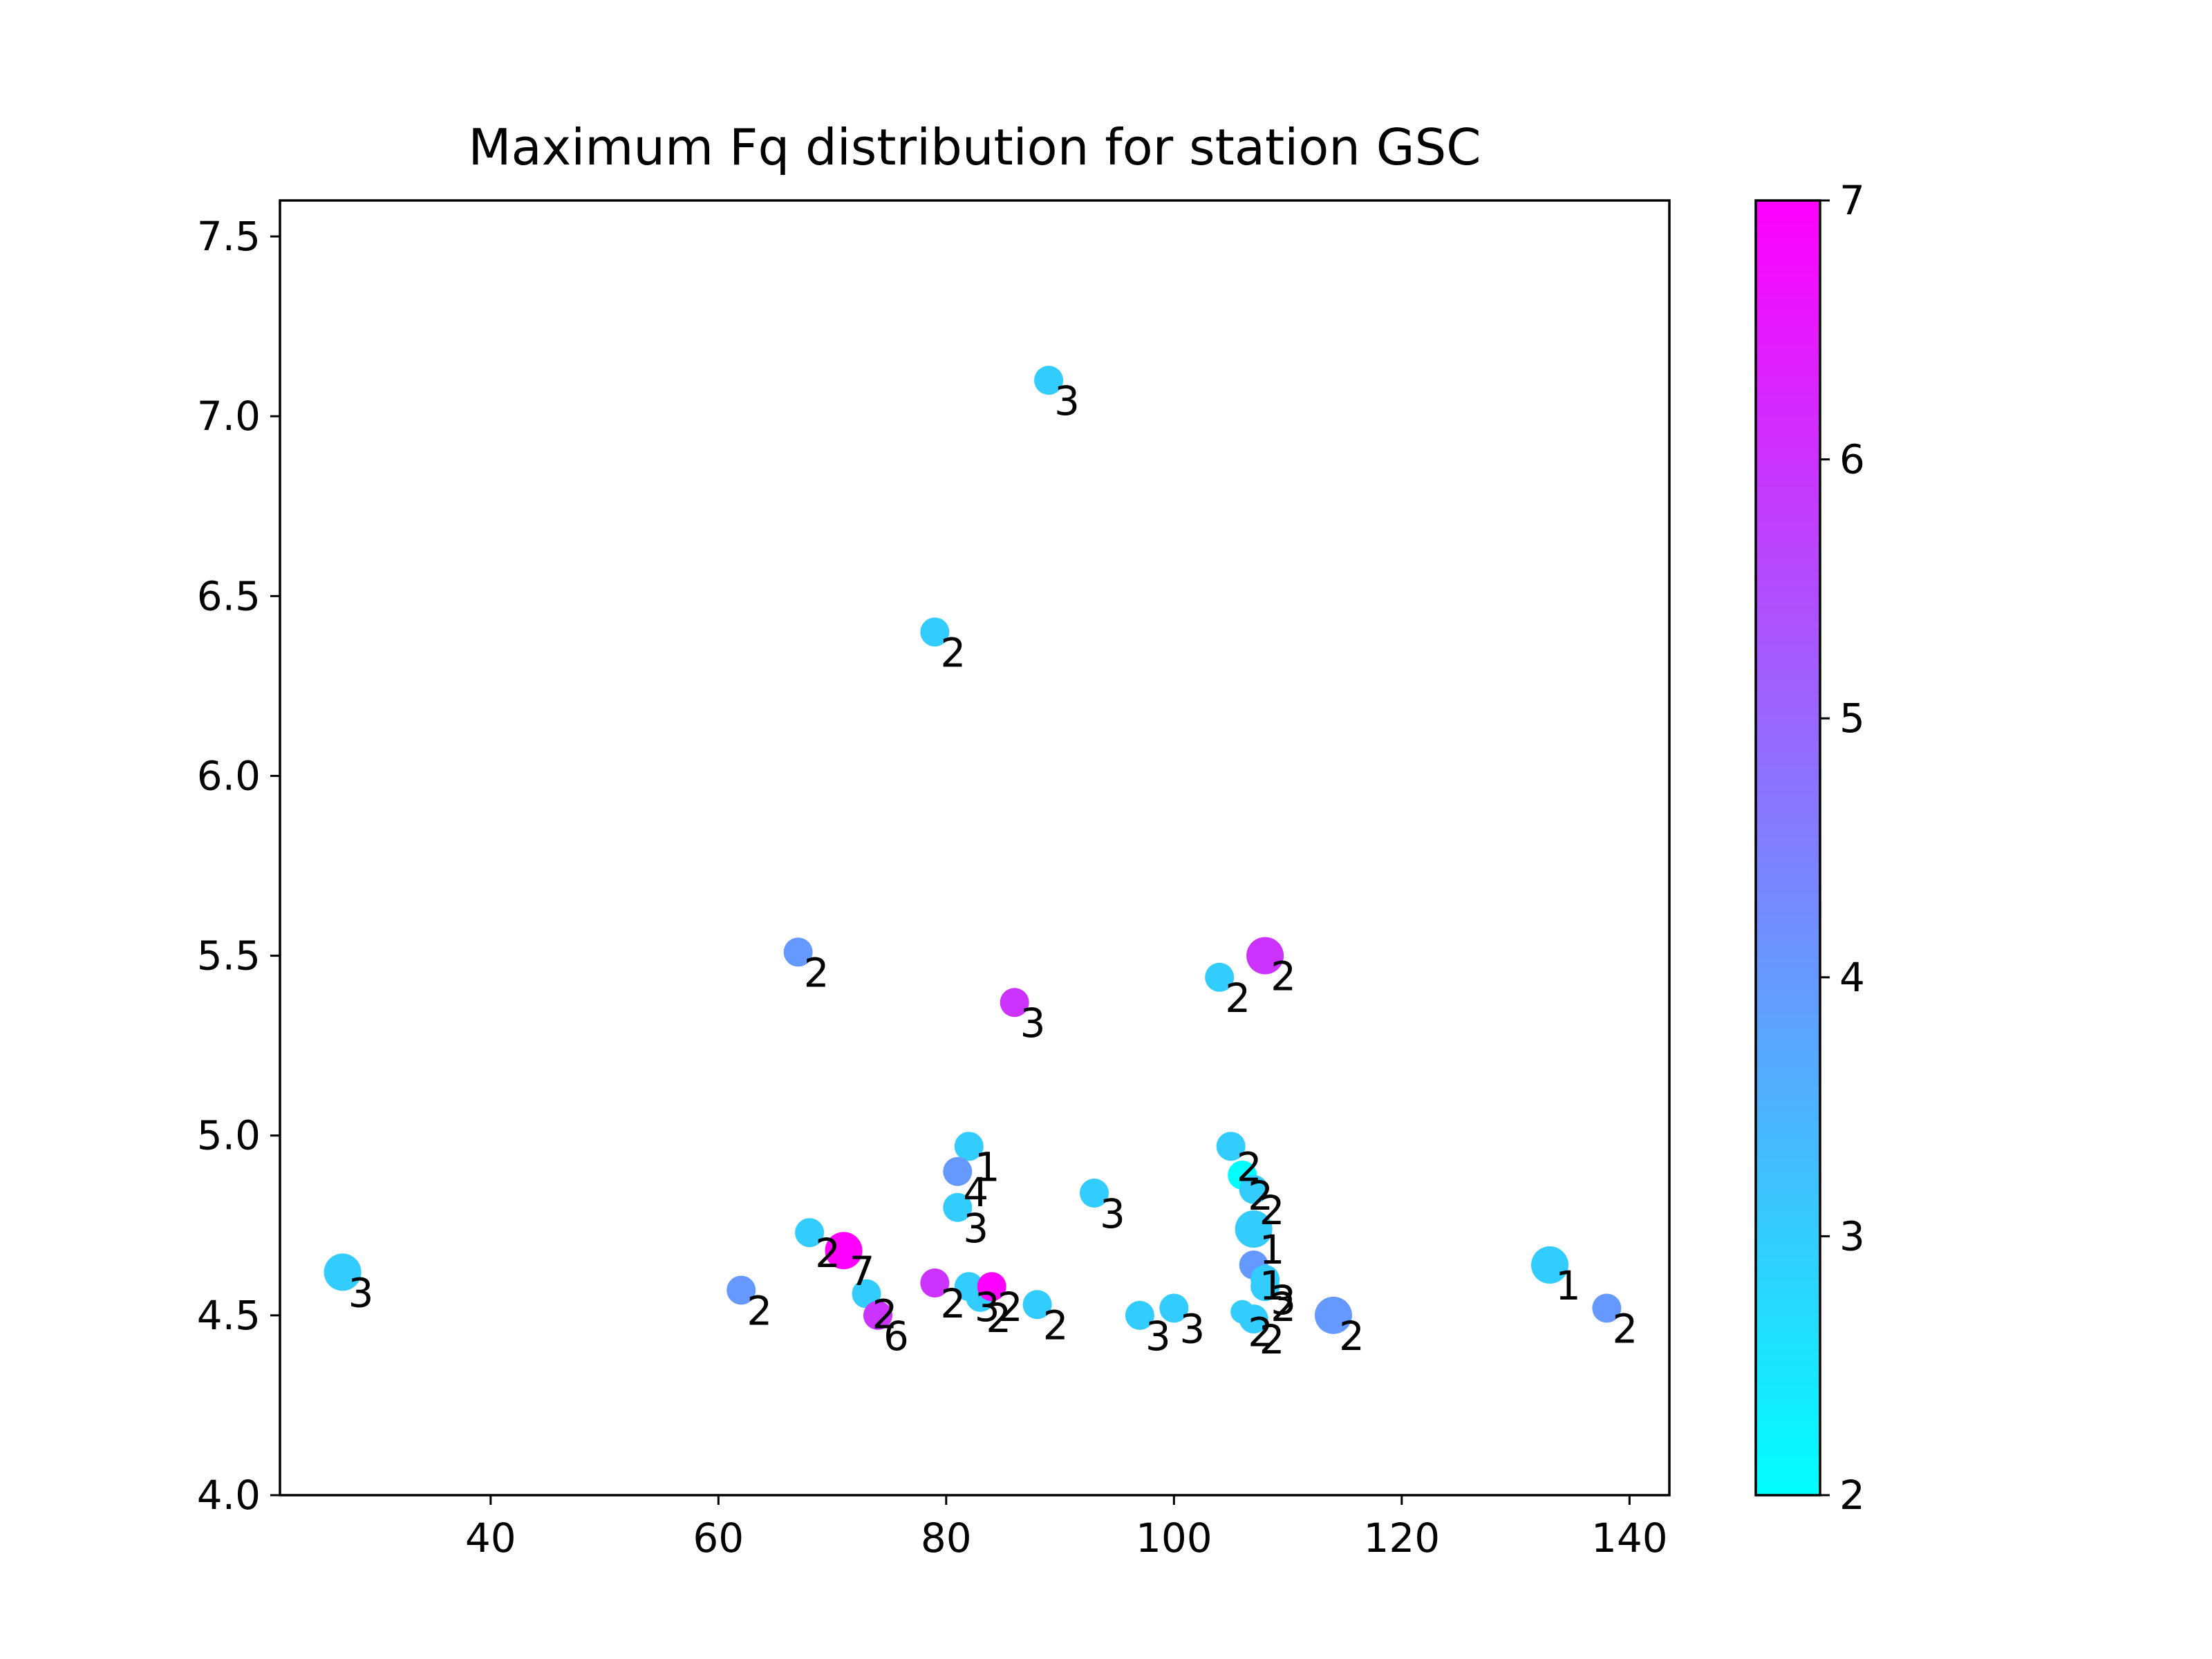 The width and height of the screenshot is (2212, 1659). I want to click on point-label: 4, so click(976, 1192).